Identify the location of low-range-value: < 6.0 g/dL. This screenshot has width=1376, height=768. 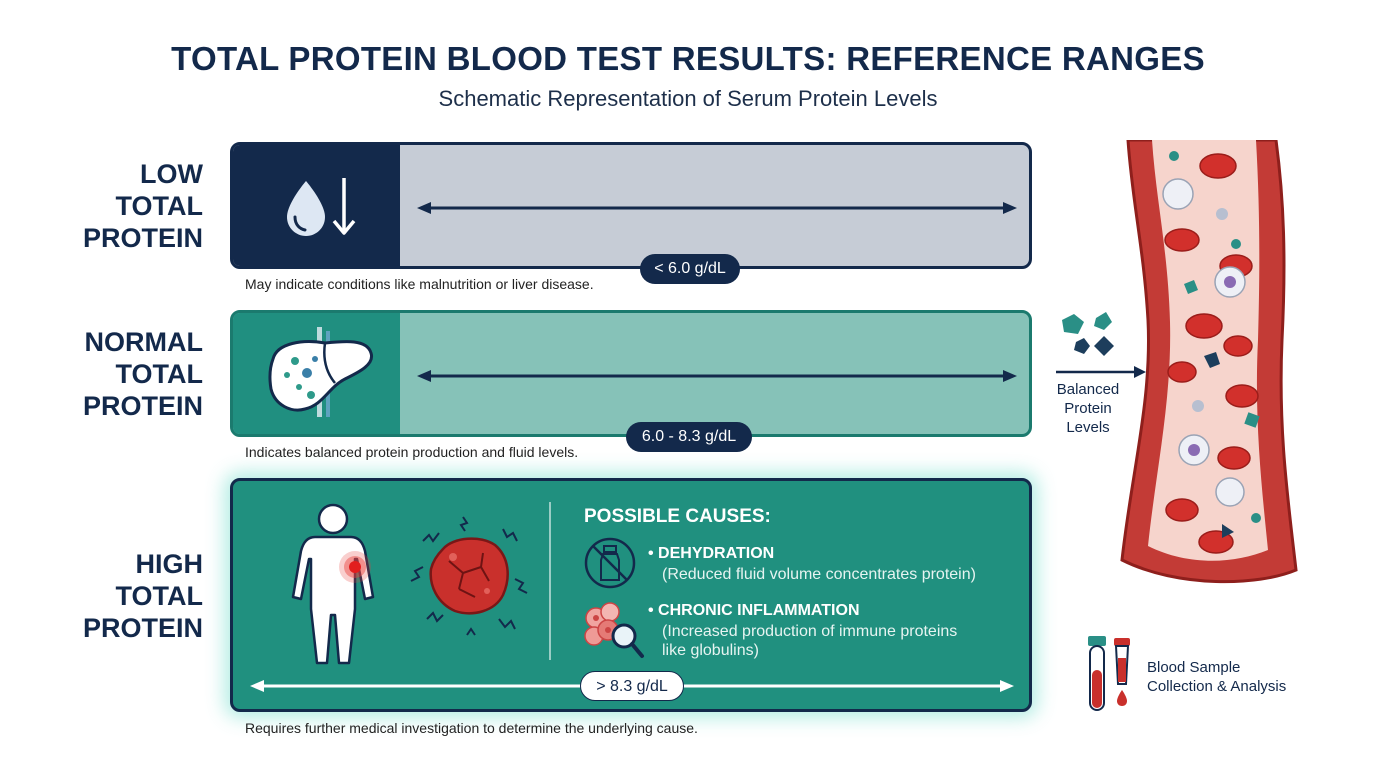
(690, 269).